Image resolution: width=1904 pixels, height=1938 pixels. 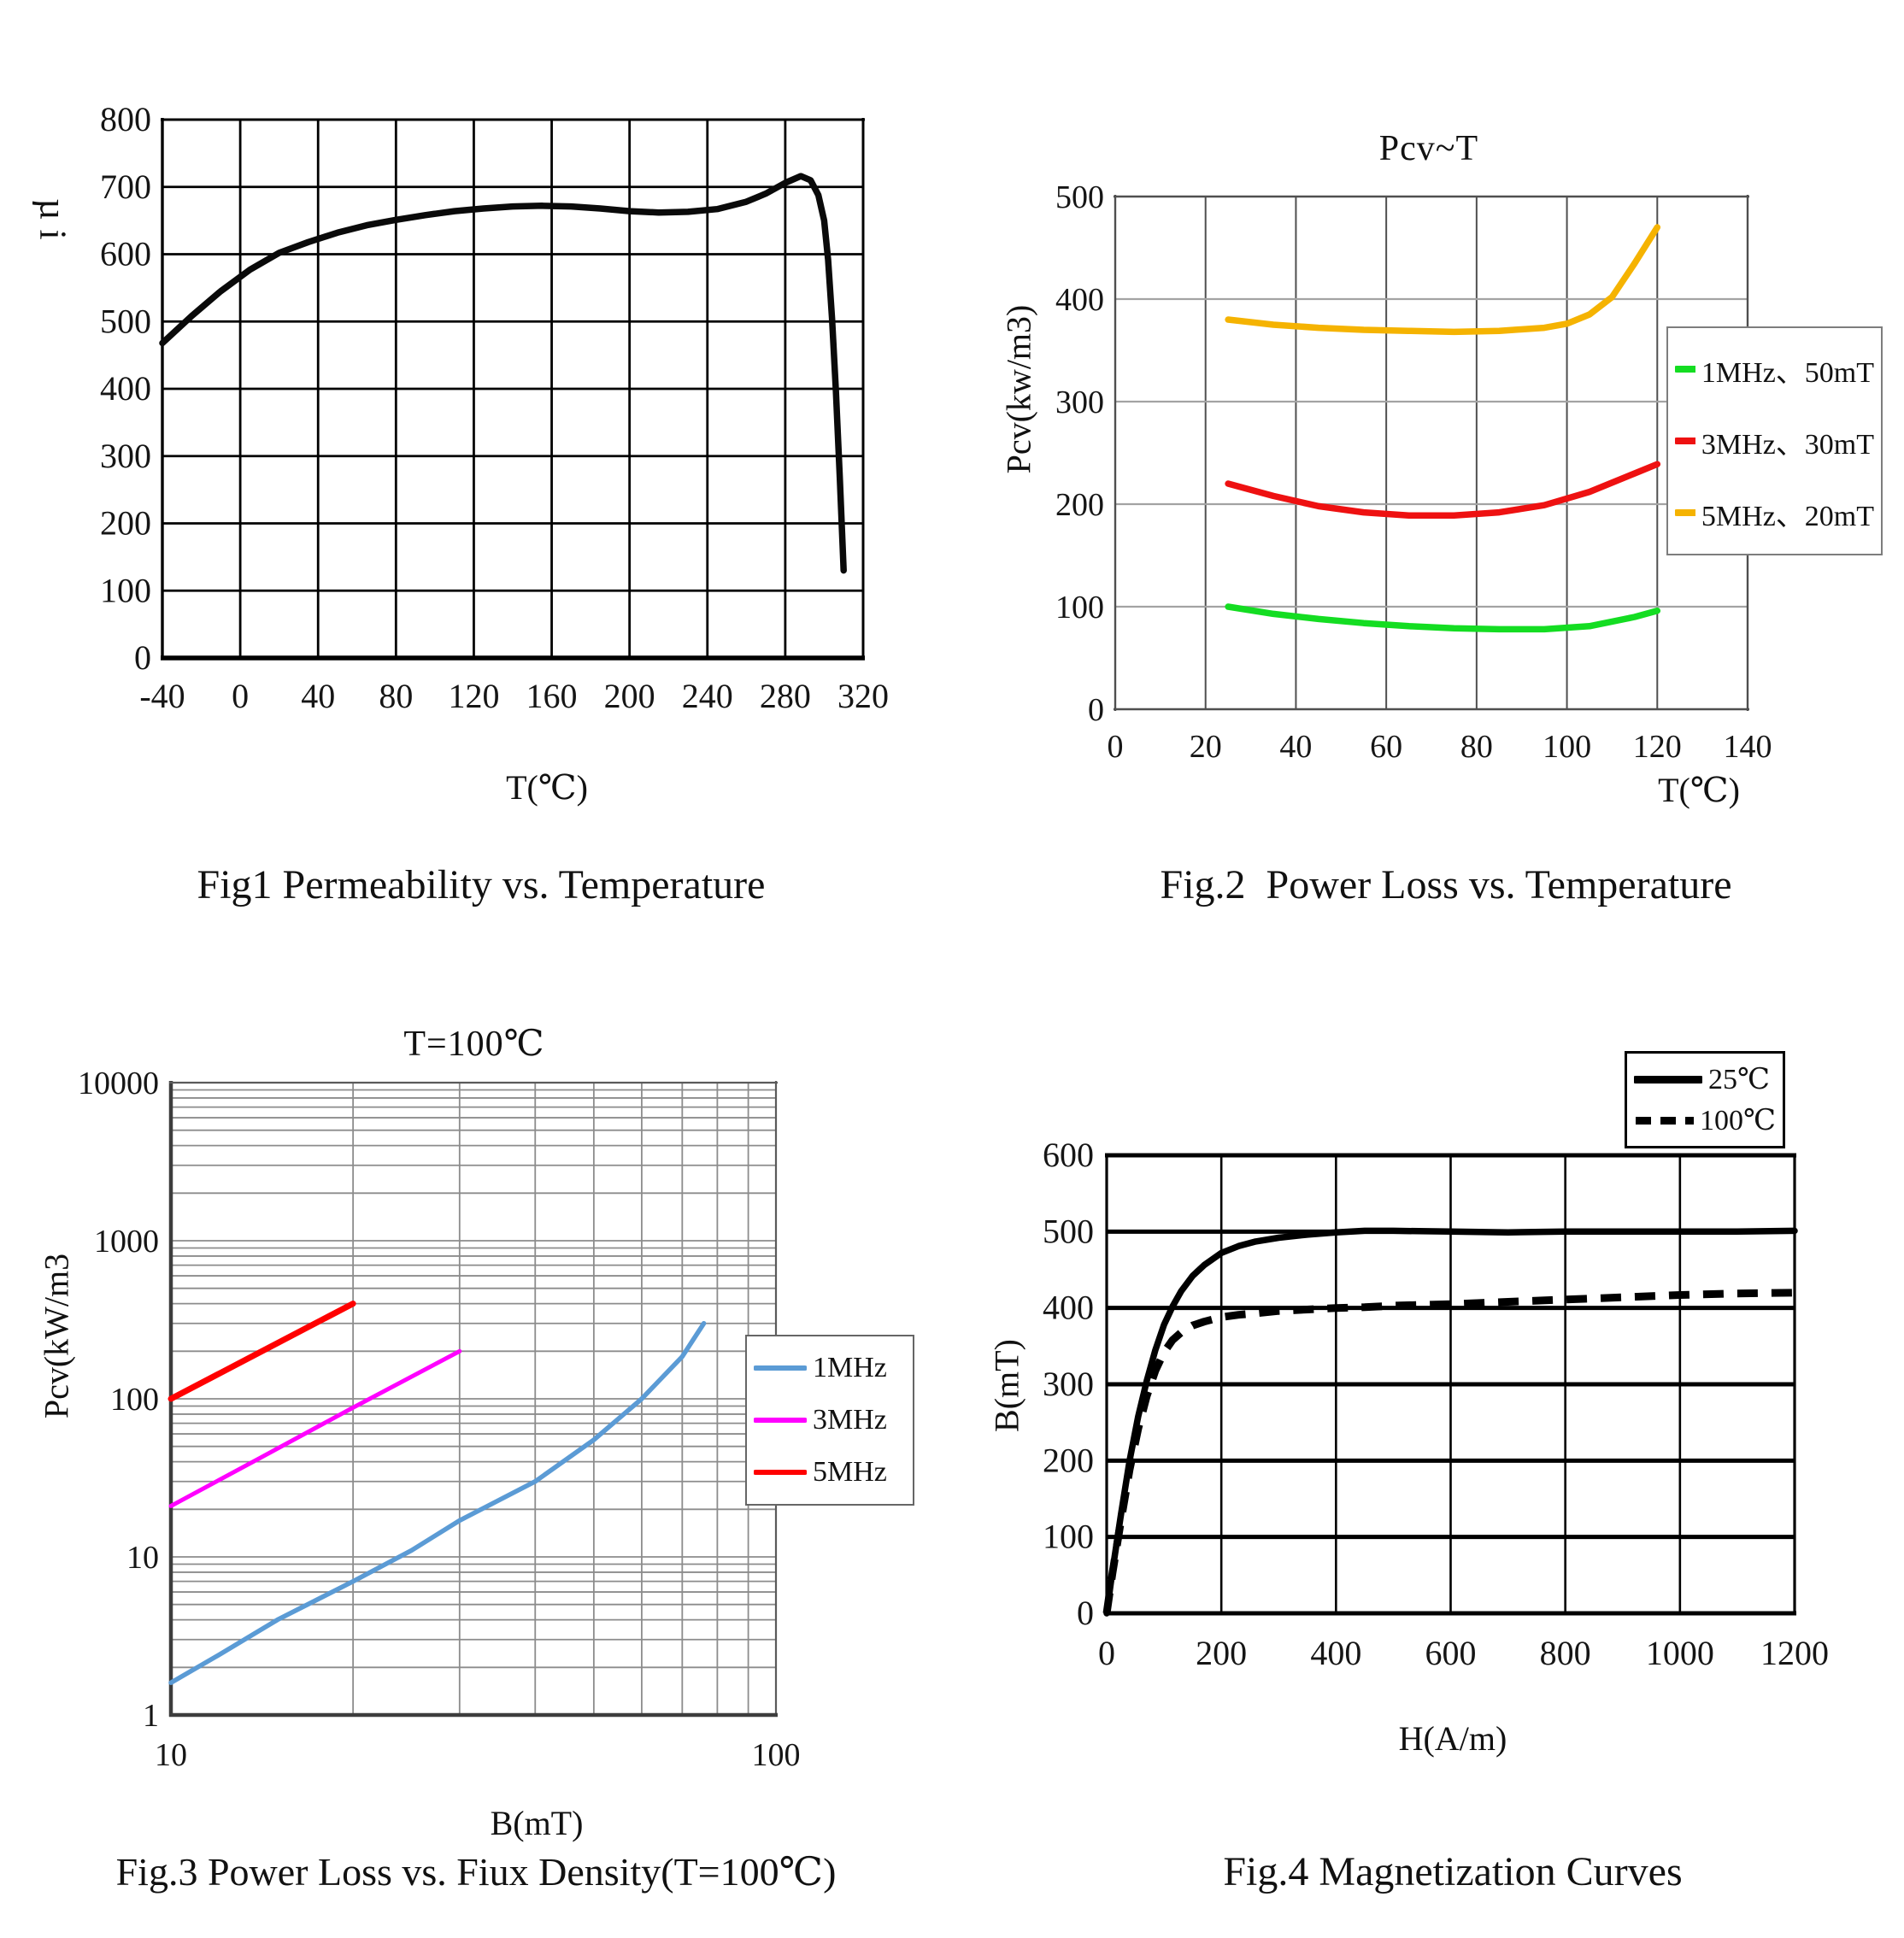 I want to click on tick-label: -40, so click(x=162, y=696).